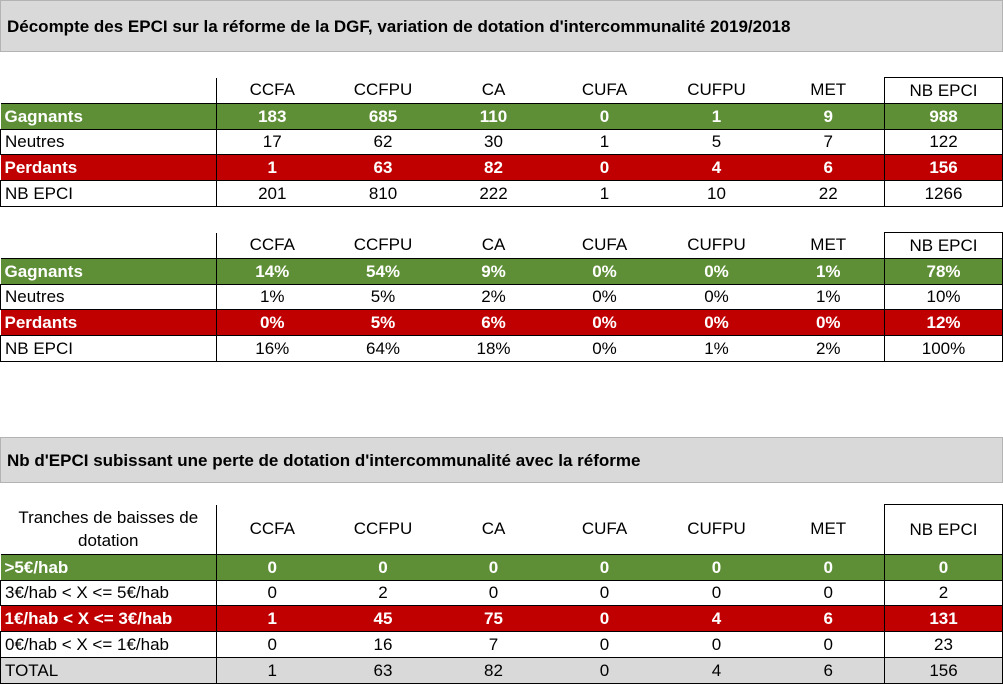 This screenshot has height=685, width=1003. I want to click on cell: 201, so click(272, 193).